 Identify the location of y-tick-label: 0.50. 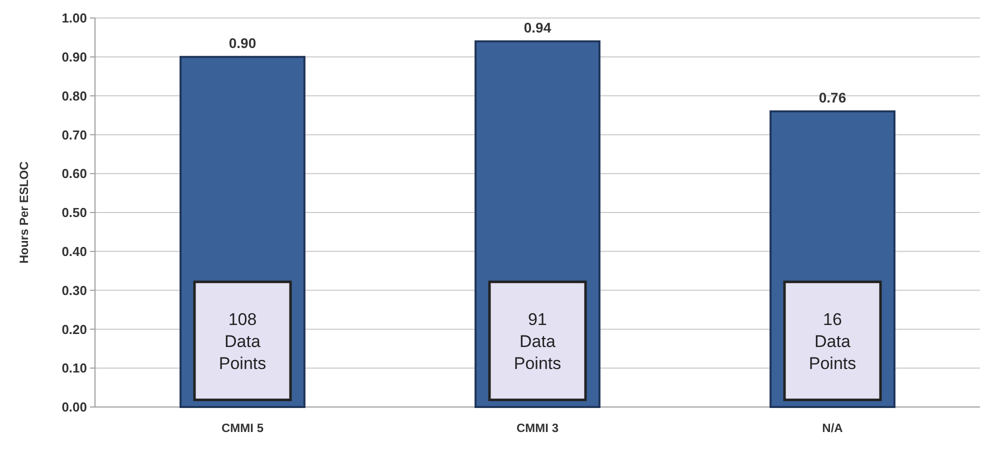
(74, 212).